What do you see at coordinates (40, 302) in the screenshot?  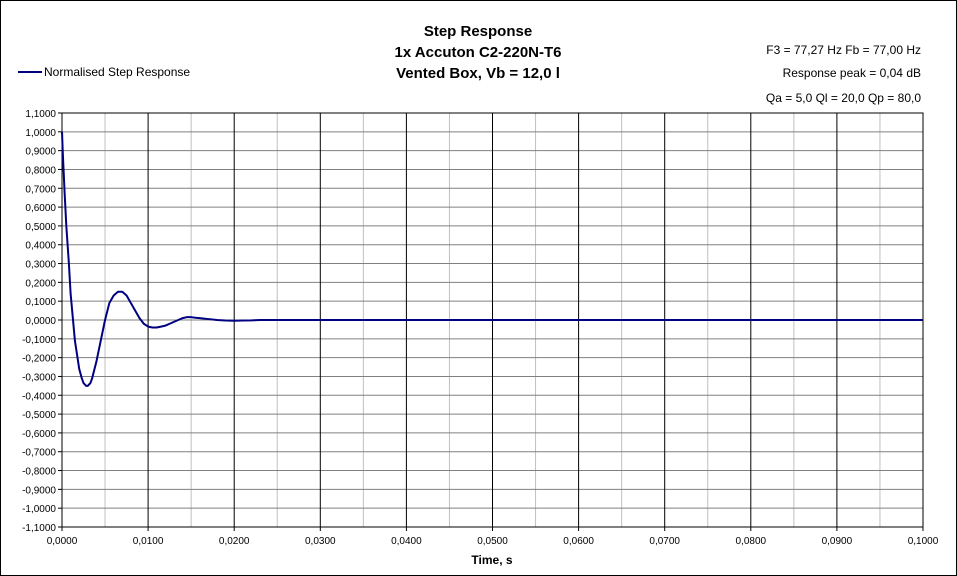 I see `y-tick-label: 0,1000` at bounding box center [40, 302].